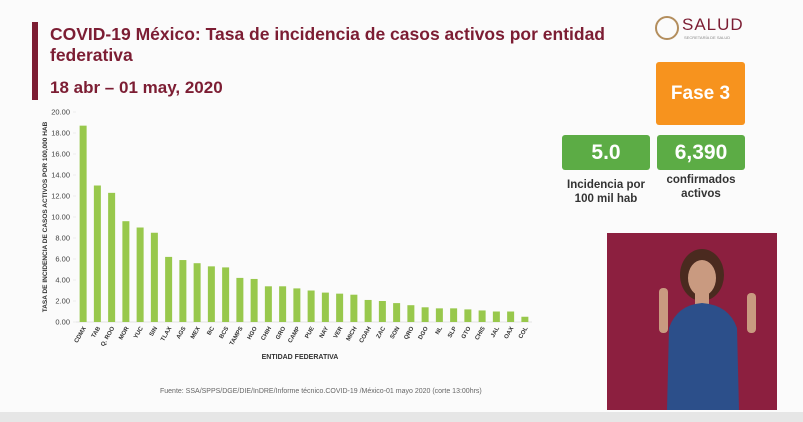 The height and width of the screenshot is (422, 803). Describe the element at coordinates (182, 333) in the screenshot. I see `x-tick-label: AGS` at that location.